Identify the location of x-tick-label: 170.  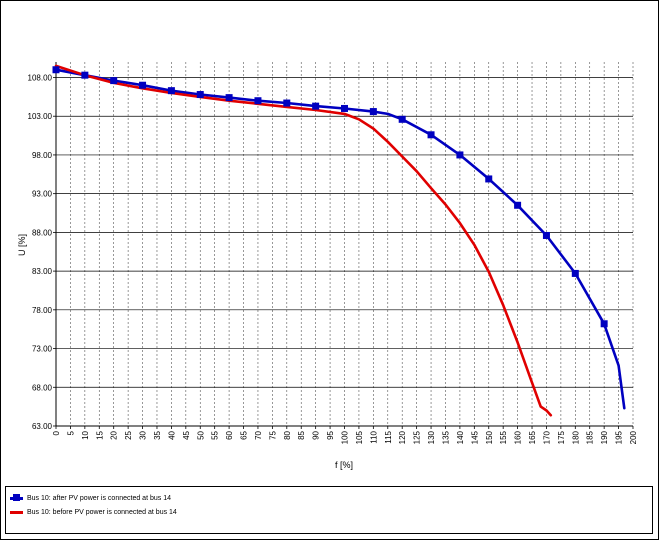
(546, 437).